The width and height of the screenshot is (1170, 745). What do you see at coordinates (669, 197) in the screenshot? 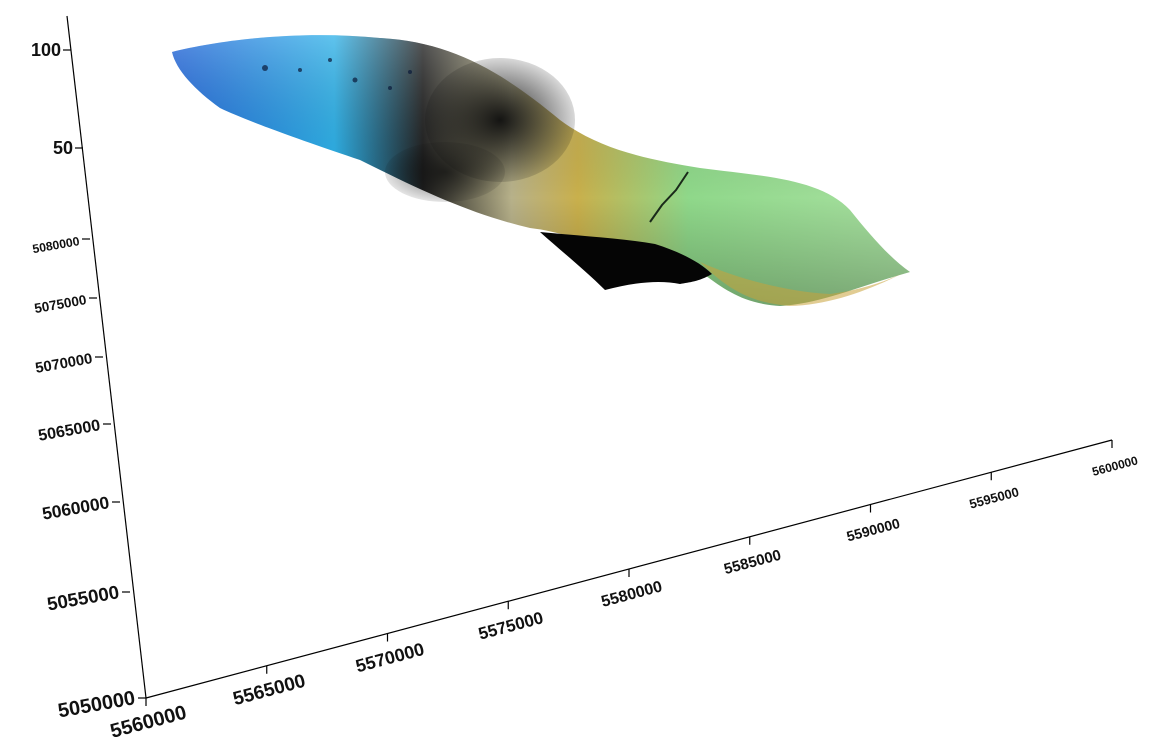
I see `surface-crack` at bounding box center [669, 197].